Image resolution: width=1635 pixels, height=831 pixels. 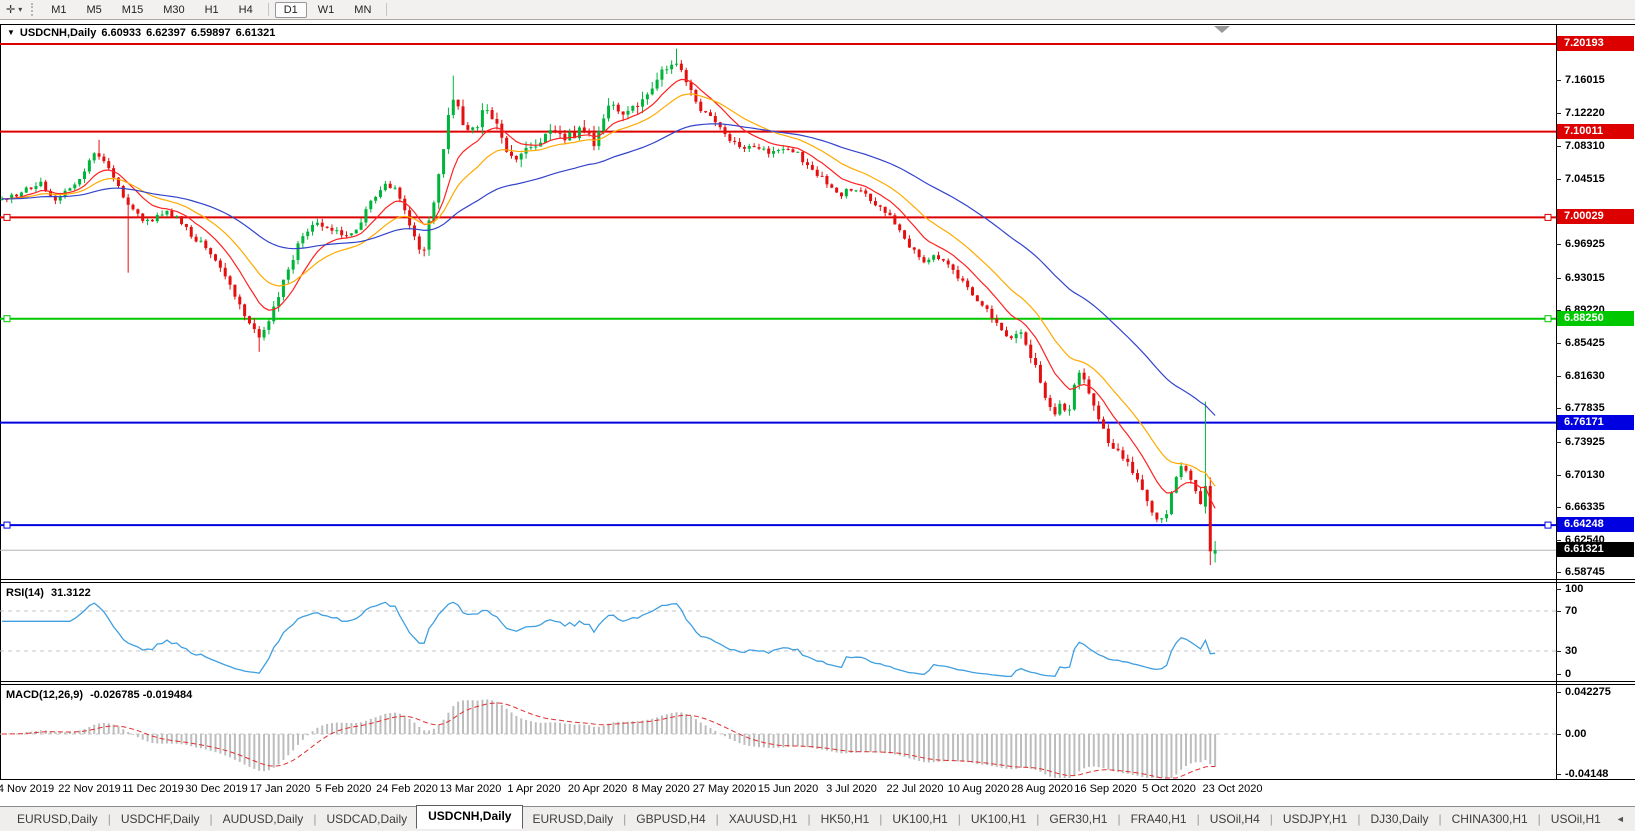 I want to click on chart-symbol-label: USDCNH,Daily, so click(x=58, y=33).